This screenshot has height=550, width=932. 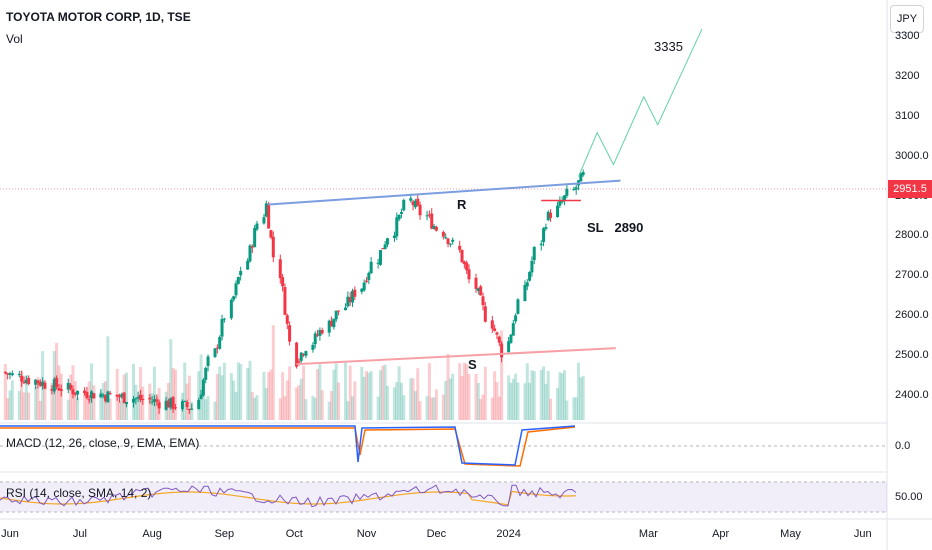 What do you see at coordinates (436, 534) in the screenshot?
I see `time-axis-tick: Dec` at bounding box center [436, 534].